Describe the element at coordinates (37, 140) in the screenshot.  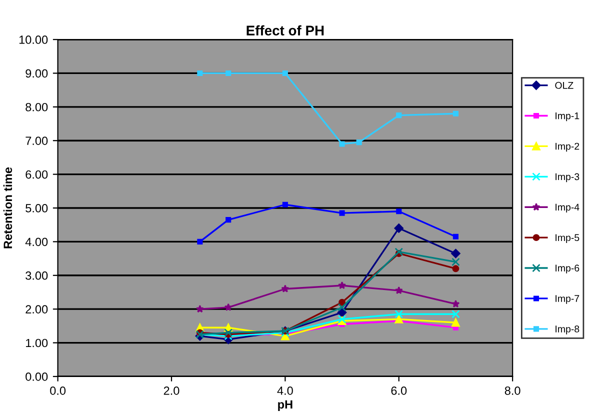
I see `y-tick-label: 7.00` at that location.